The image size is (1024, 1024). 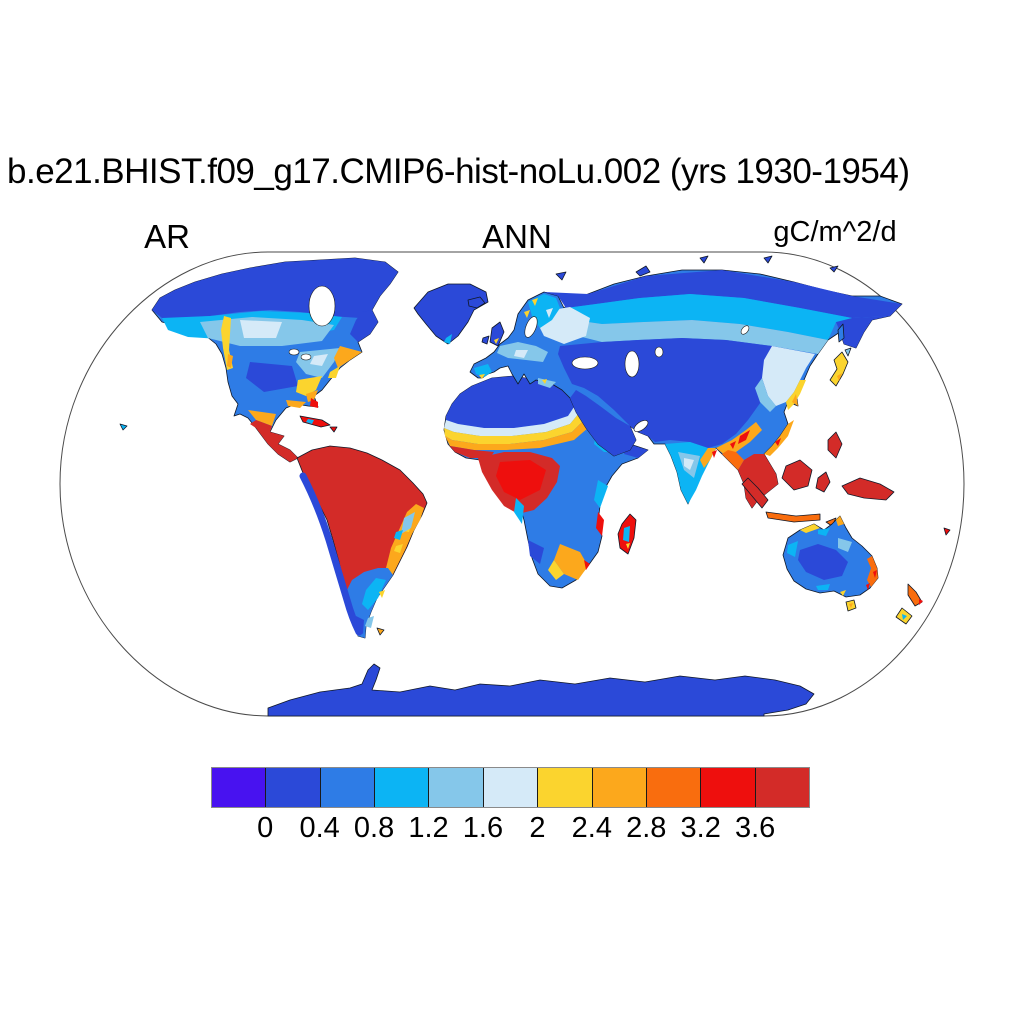 I want to click on new-zealand-north, so click(x=915, y=595).